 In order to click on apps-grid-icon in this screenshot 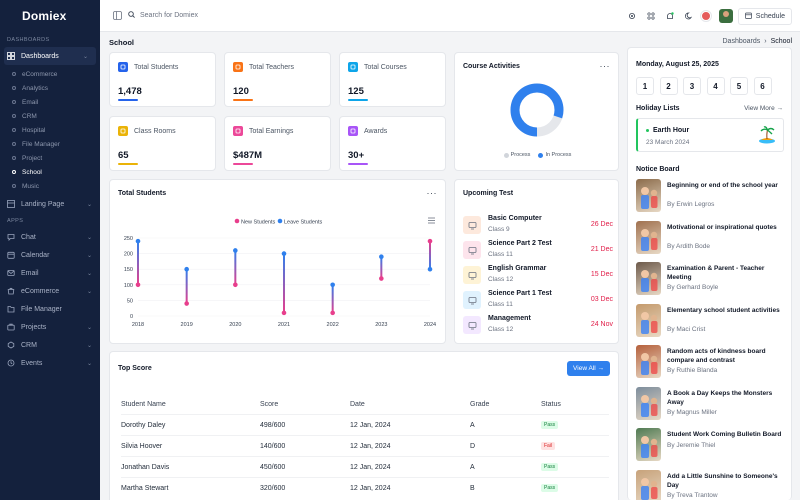, I will do `click(651, 16)`.